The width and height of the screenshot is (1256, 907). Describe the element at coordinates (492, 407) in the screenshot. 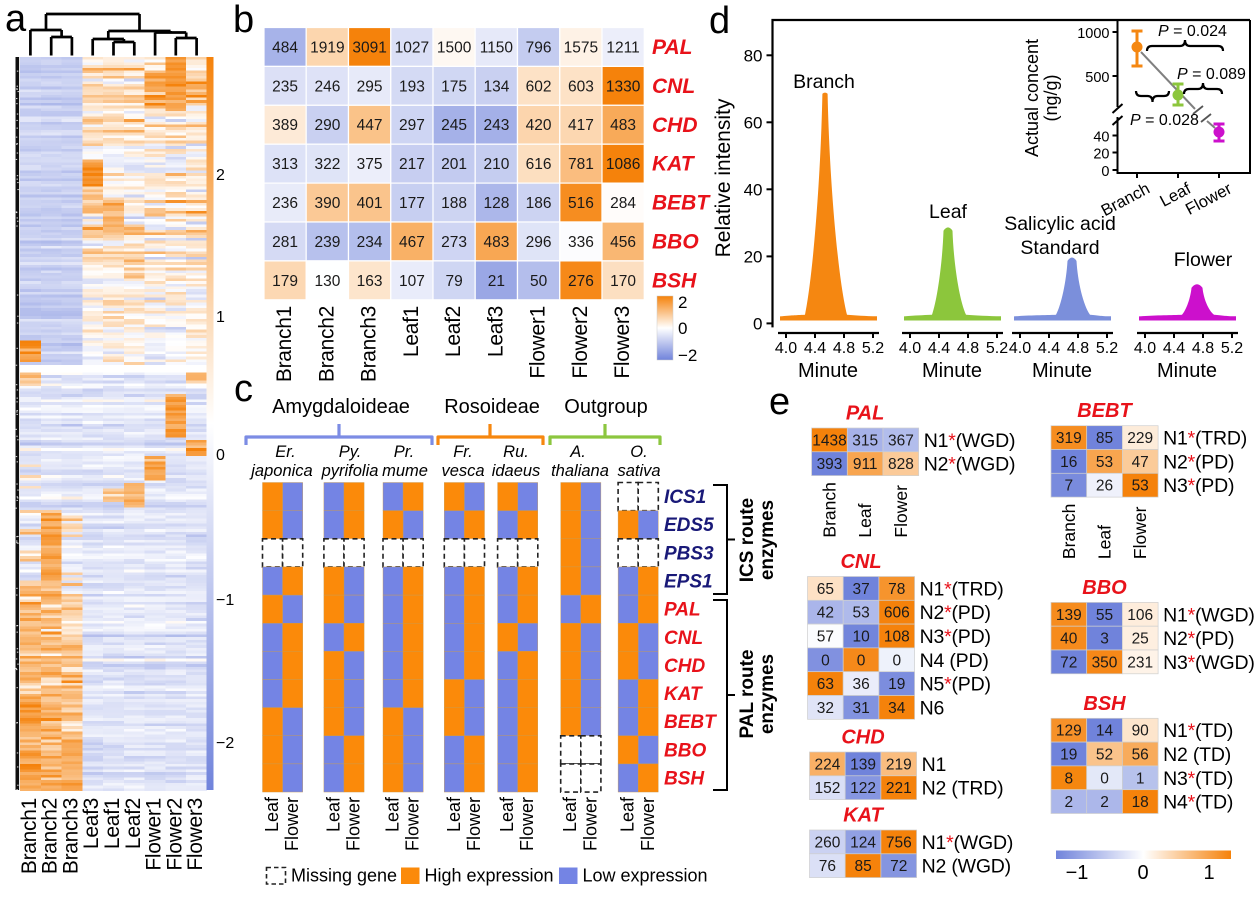

I see `svg-text: Rosoideae` at that location.